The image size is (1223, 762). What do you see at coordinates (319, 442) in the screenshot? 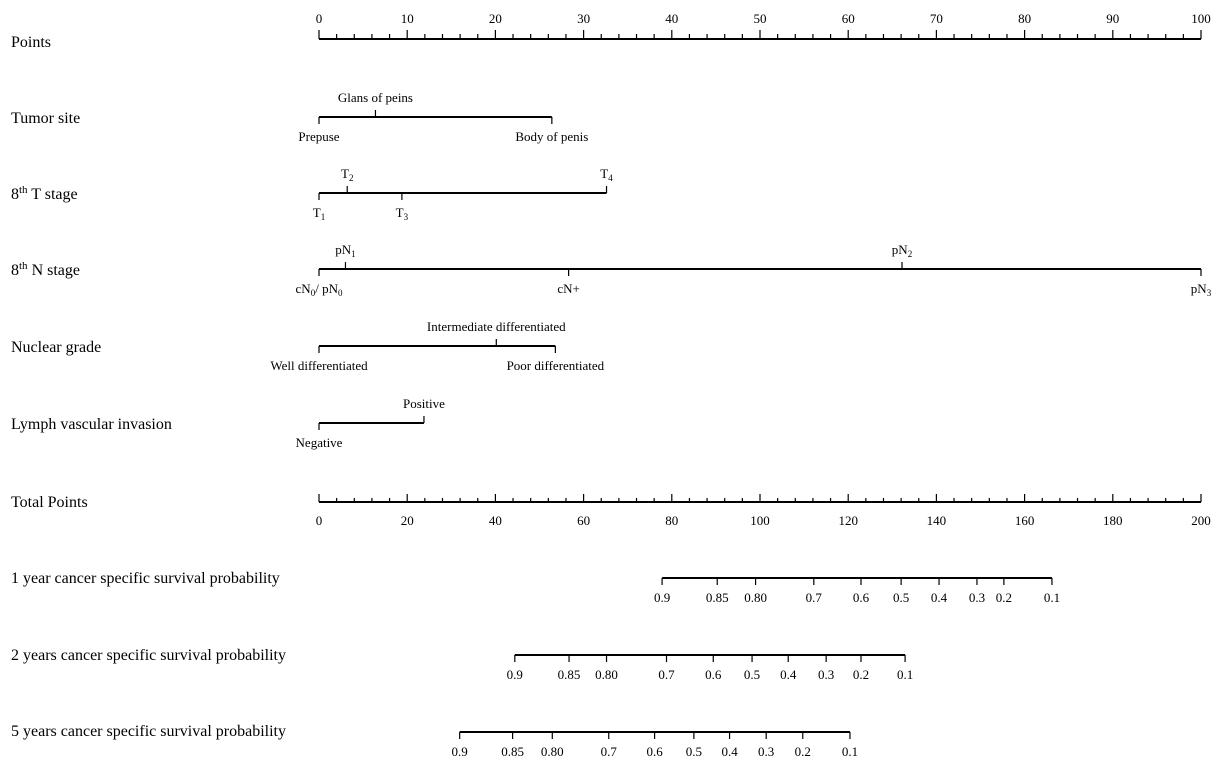
I see `level-label: Negative` at bounding box center [319, 442].